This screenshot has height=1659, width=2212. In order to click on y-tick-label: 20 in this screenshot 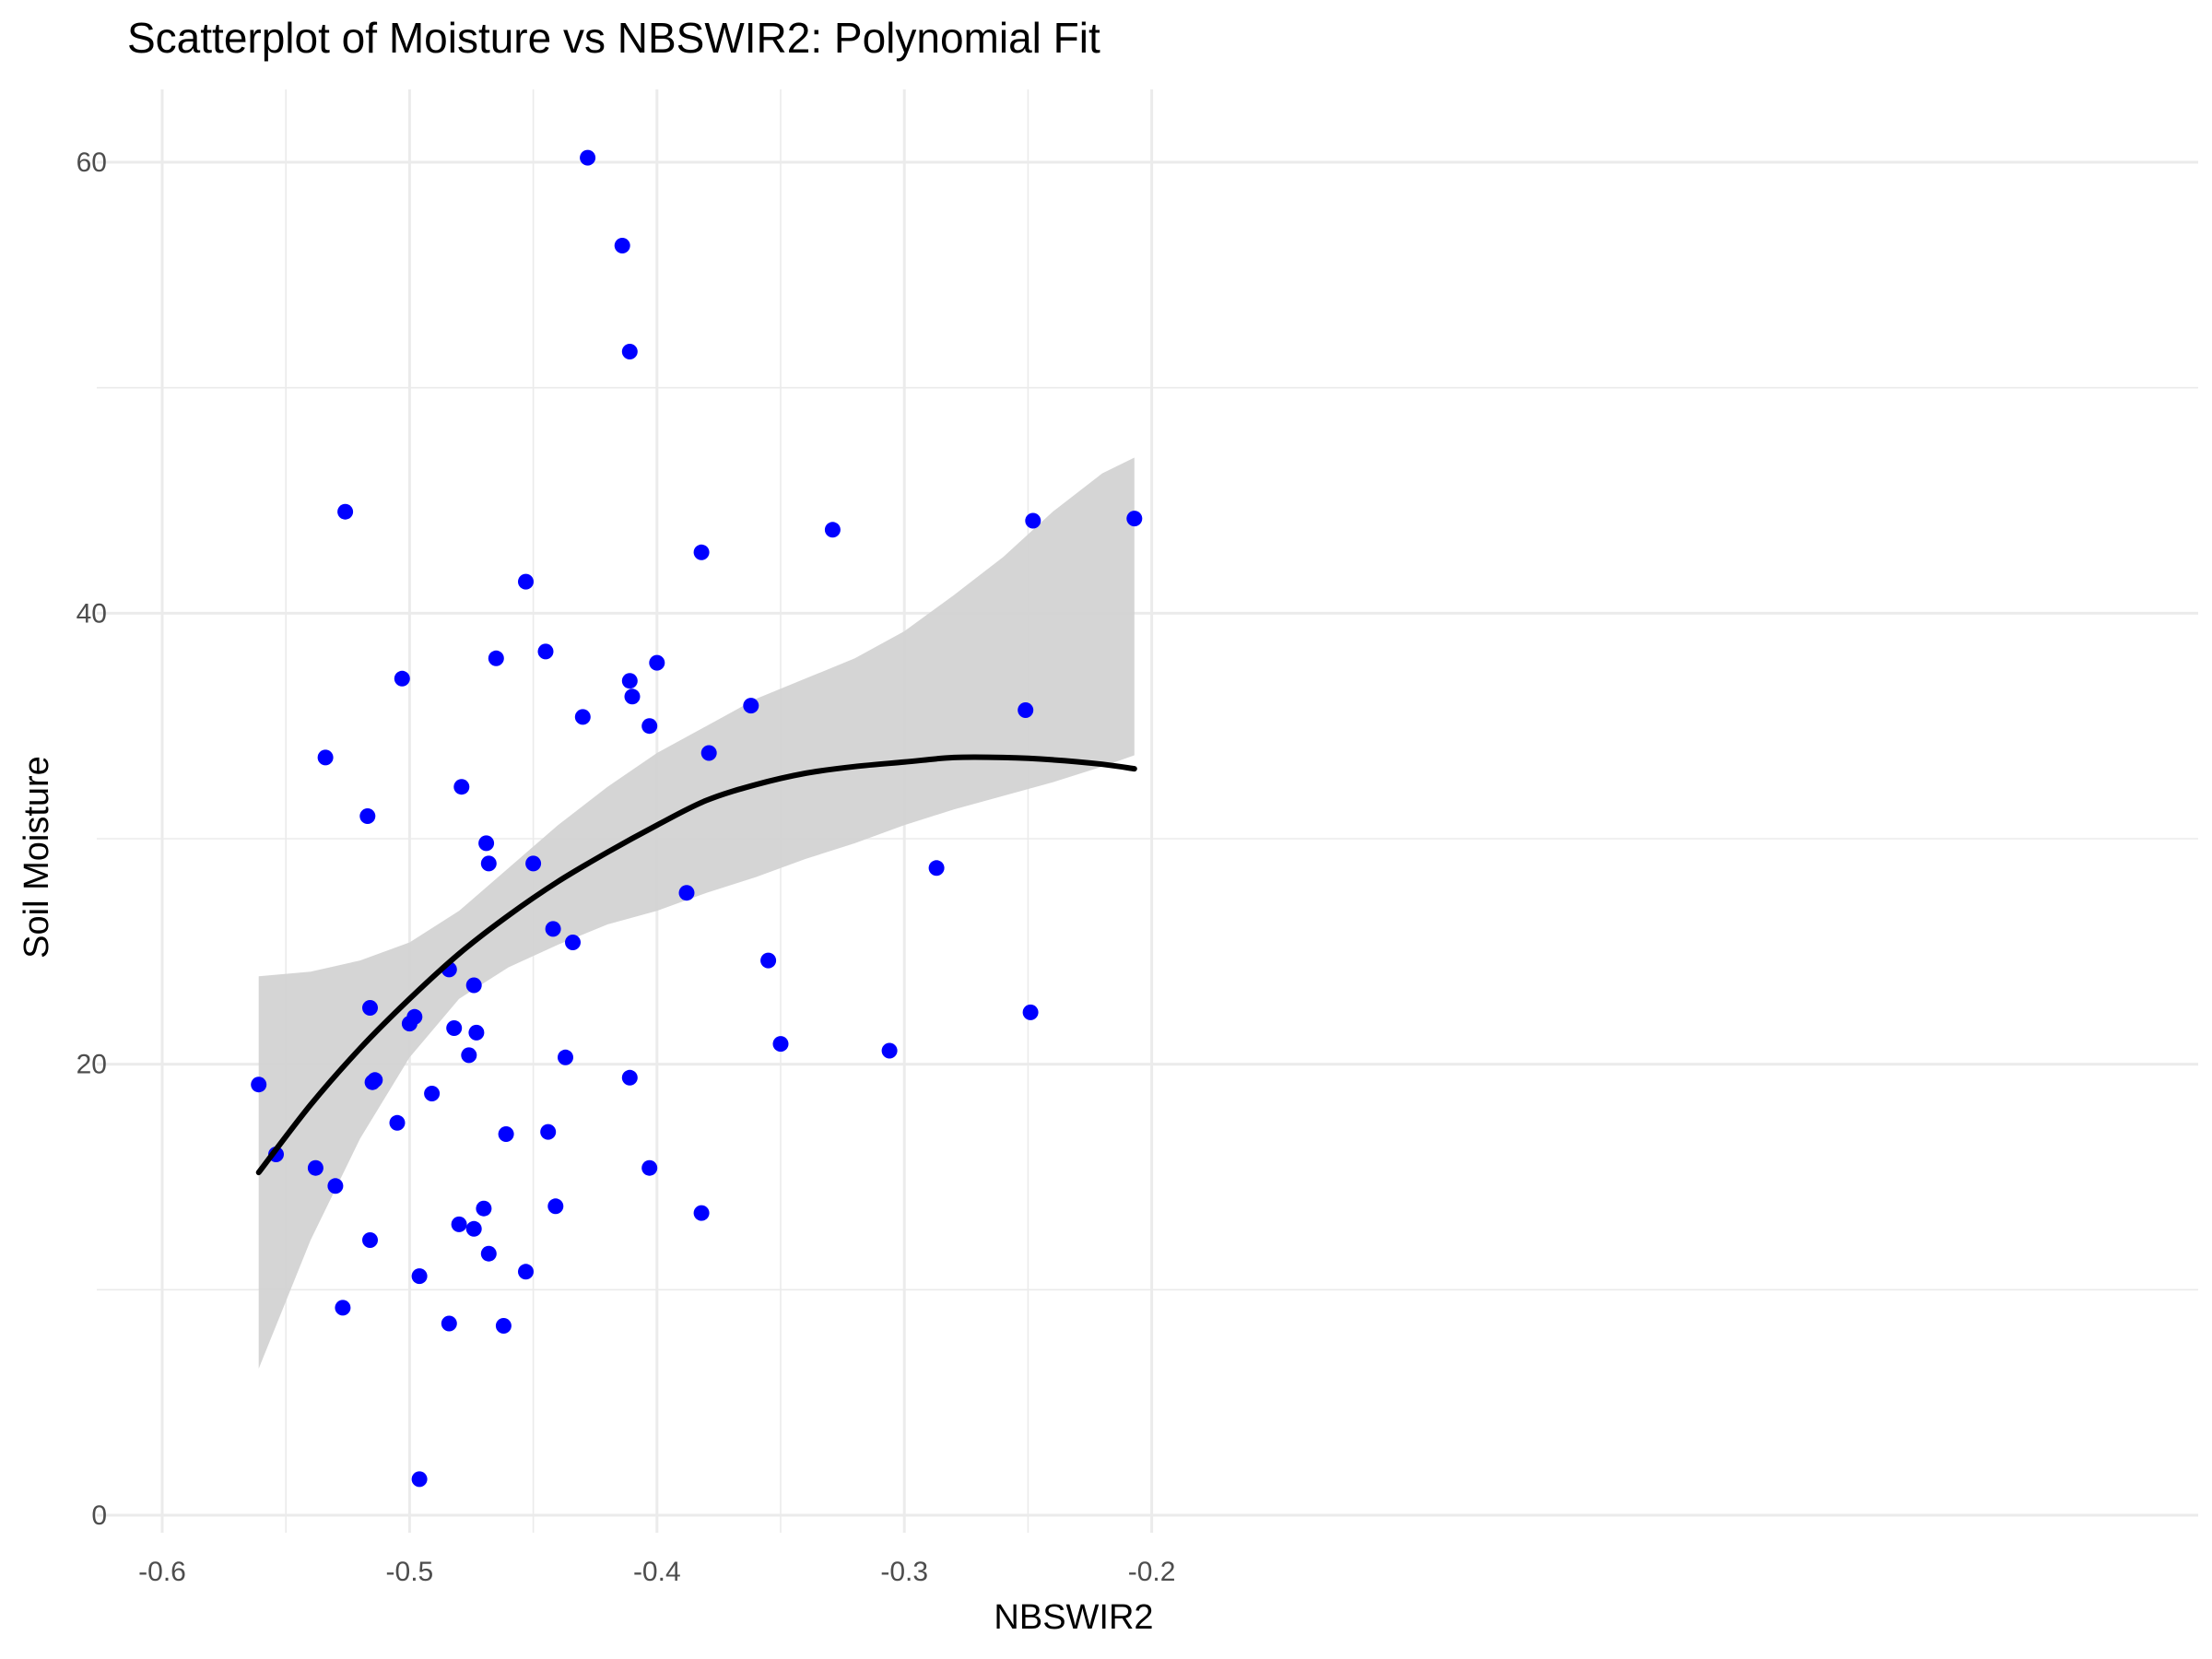, I will do `click(91, 1065)`.